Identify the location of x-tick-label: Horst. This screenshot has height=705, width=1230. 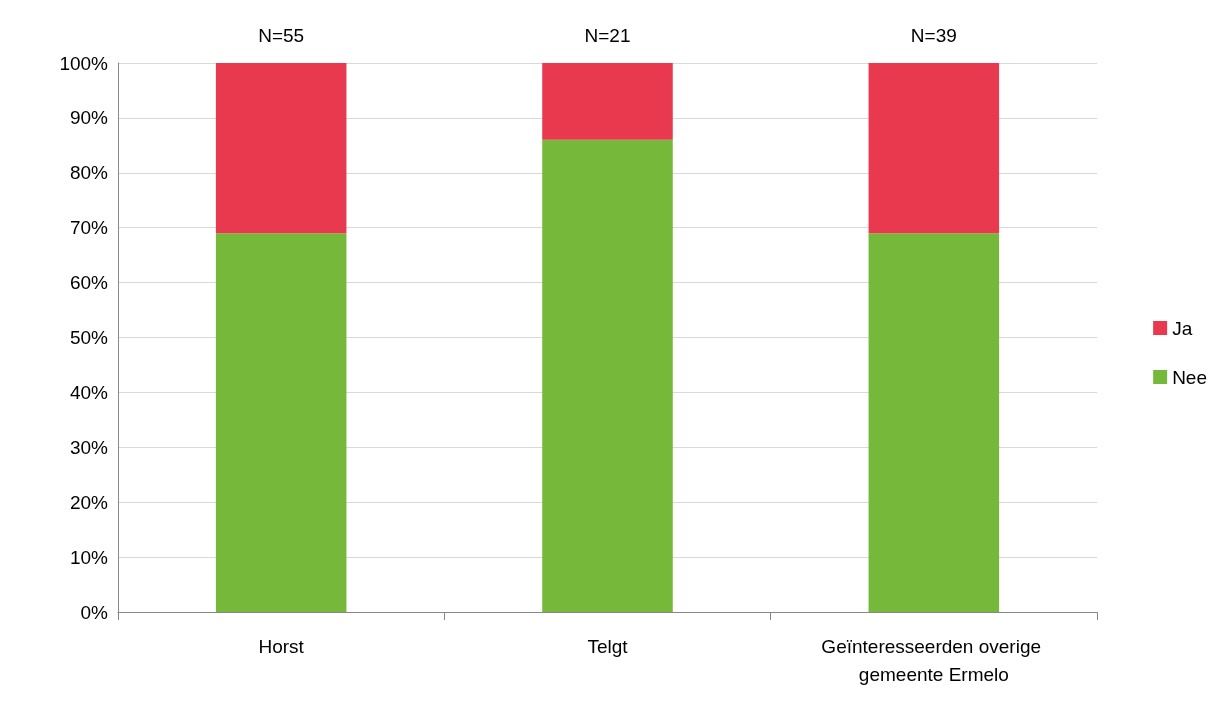
(281, 646).